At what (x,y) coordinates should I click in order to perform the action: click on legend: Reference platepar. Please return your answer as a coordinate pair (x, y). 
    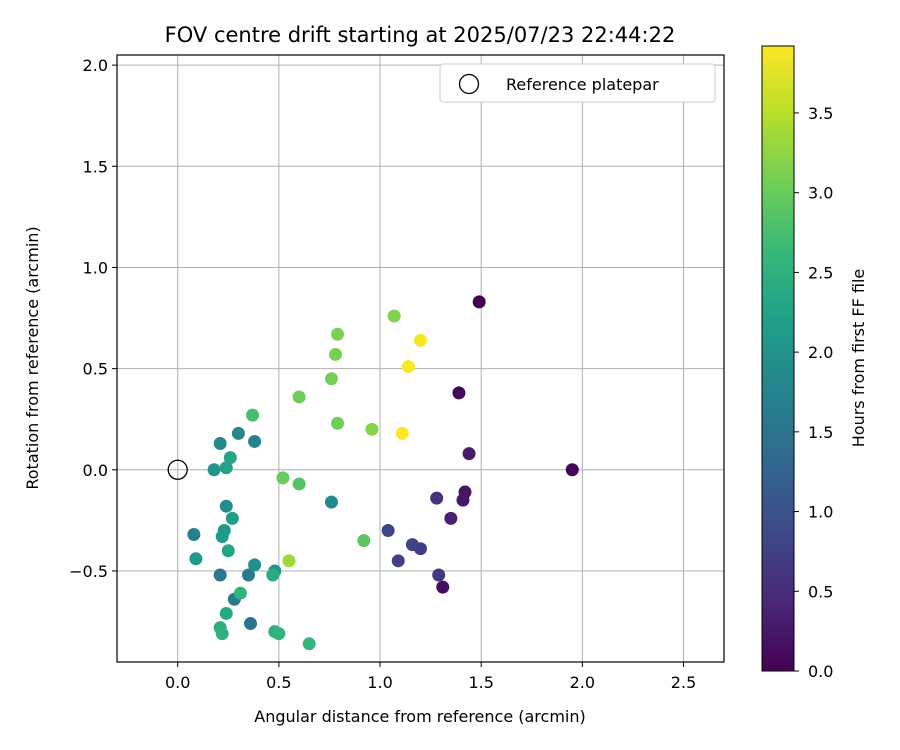
    Looking at the image, I should click on (577, 83).